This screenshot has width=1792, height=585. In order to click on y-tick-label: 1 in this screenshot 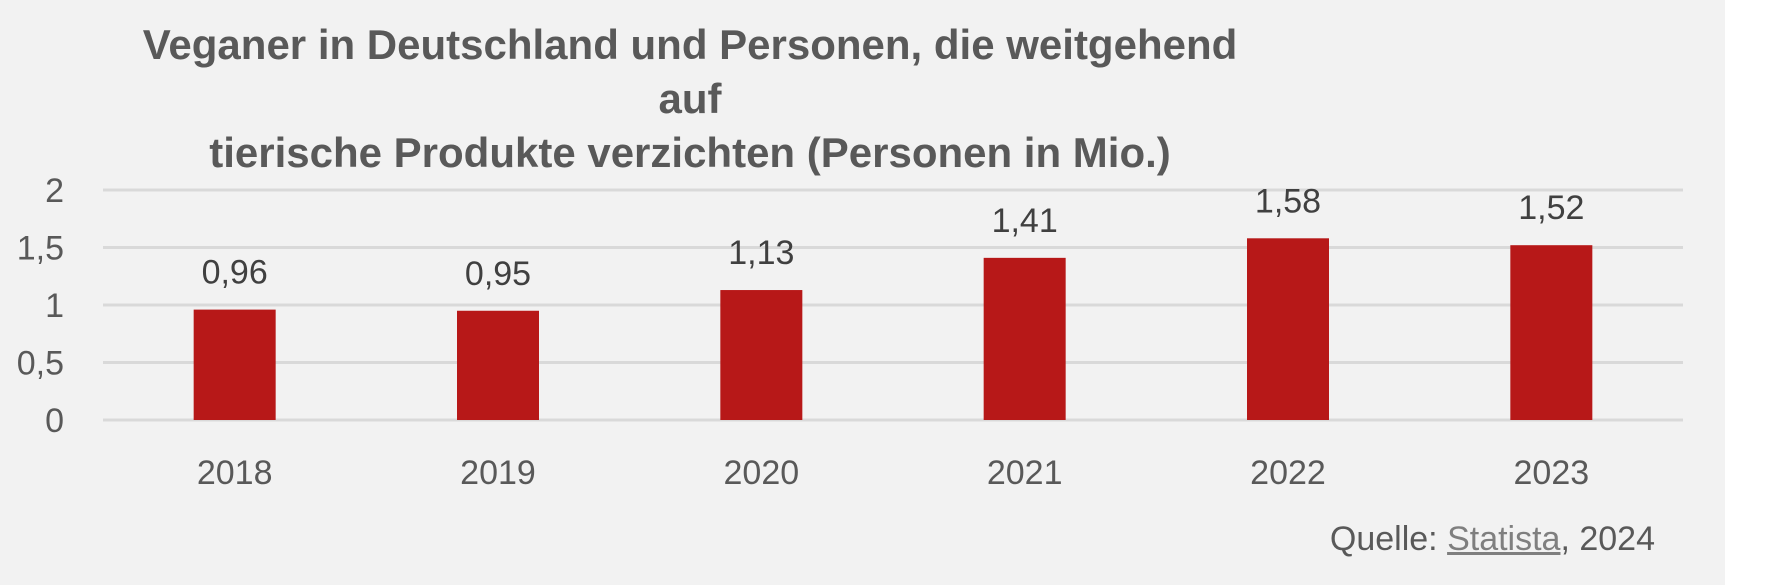, I will do `click(54, 306)`.